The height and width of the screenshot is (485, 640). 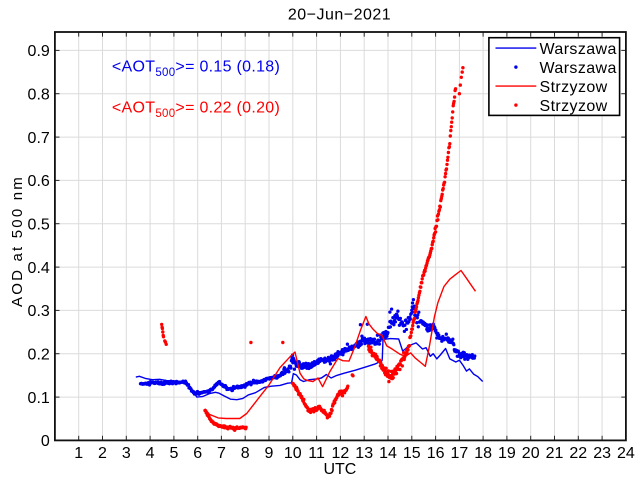 What do you see at coordinates (578, 453) in the screenshot?
I see `svg-text: 22` at bounding box center [578, 453].